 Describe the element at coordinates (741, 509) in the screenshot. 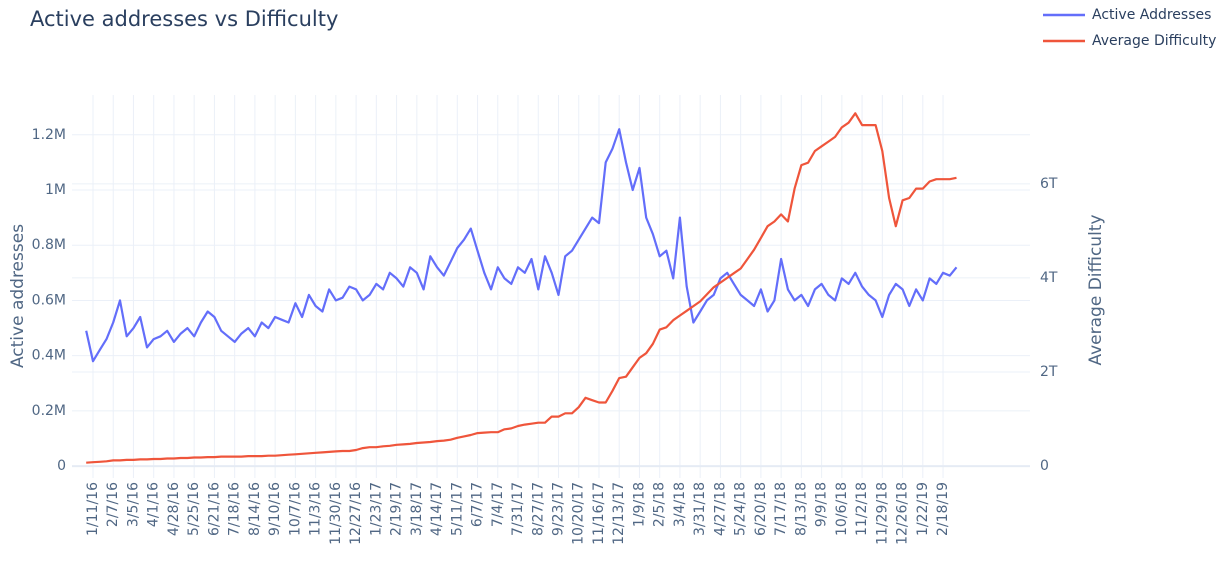

I see `x-tick-label: 5/24/18` at that location.